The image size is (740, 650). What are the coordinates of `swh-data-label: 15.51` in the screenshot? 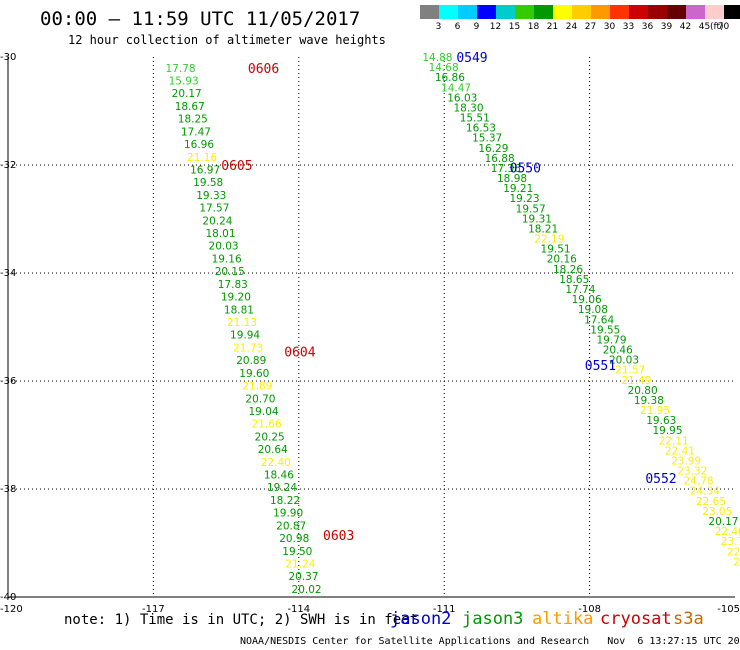 It's located at (475, 119).